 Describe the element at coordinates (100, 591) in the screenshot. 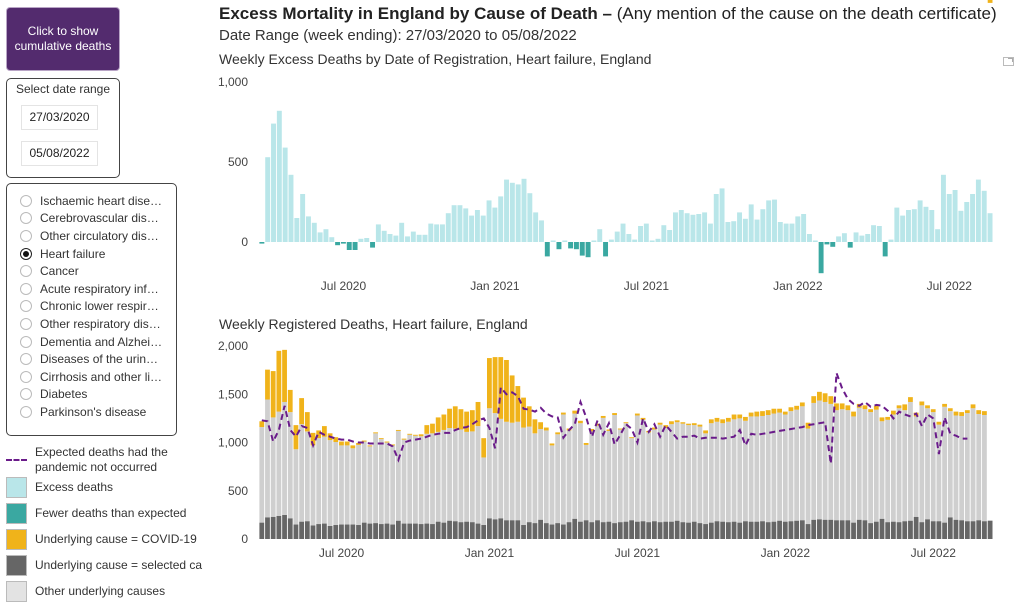

I see `legend-label: Other underlying causes` at that location.